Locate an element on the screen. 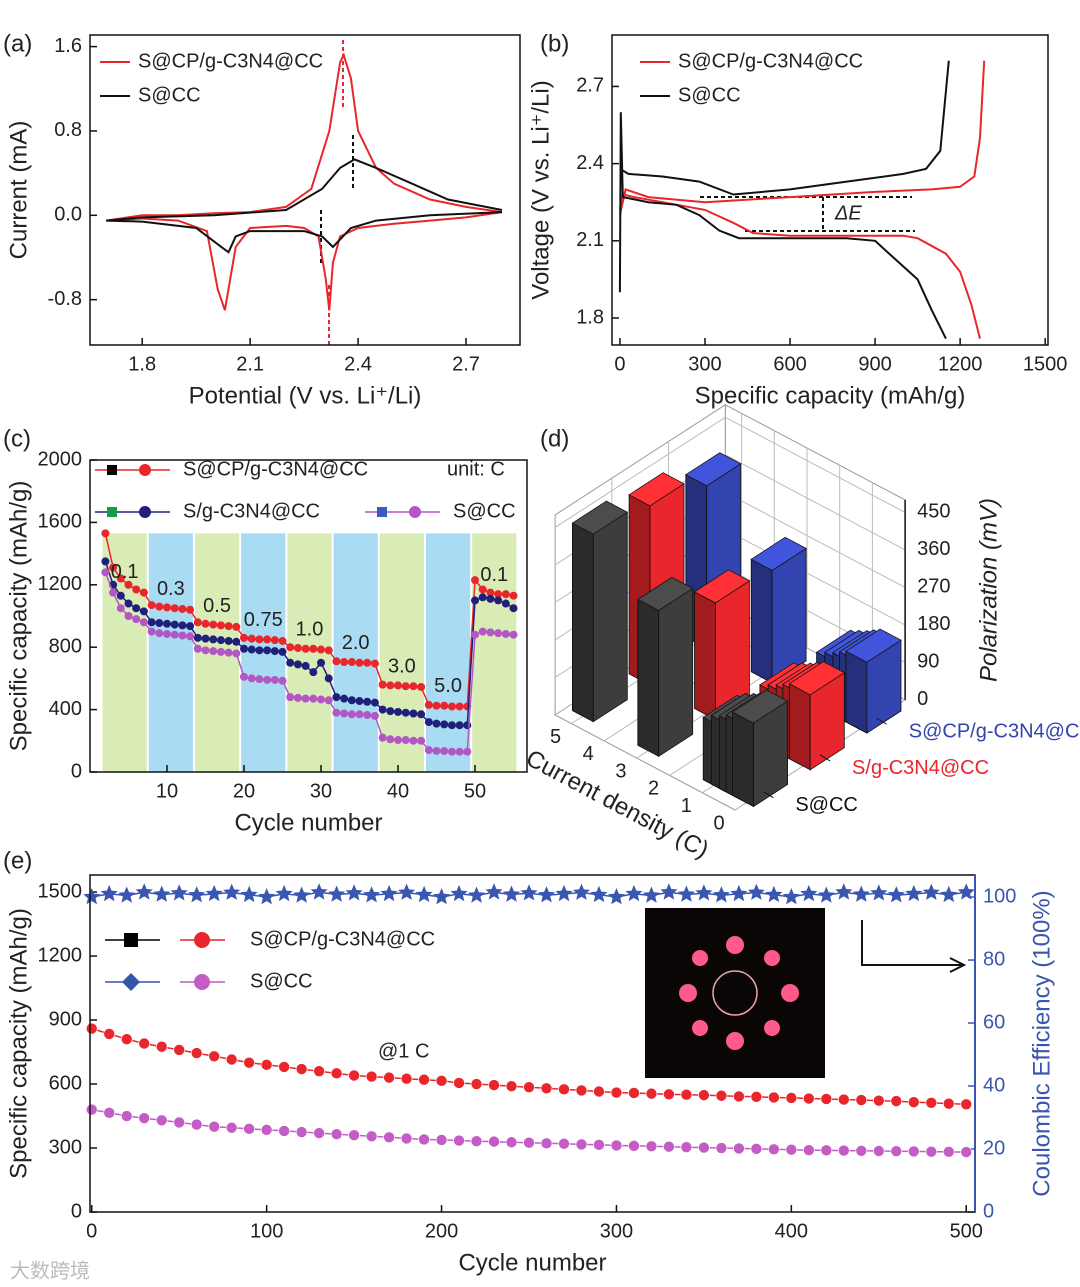  x-tick-label: 50 is located at coordinates (475, 791).